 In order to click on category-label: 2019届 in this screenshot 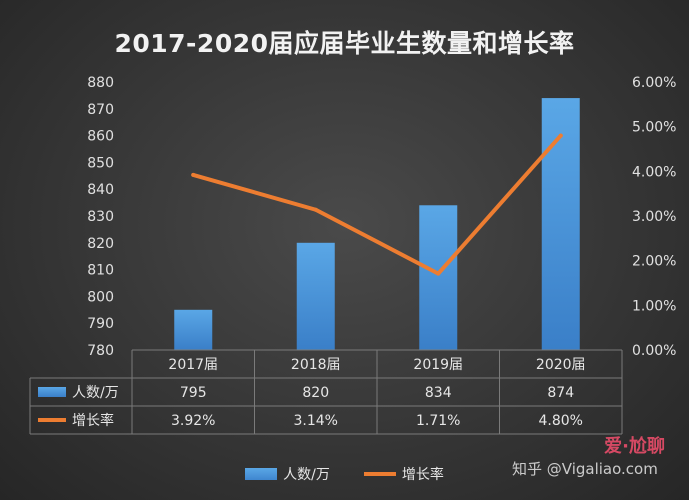, I will do `click(438, 365)`.